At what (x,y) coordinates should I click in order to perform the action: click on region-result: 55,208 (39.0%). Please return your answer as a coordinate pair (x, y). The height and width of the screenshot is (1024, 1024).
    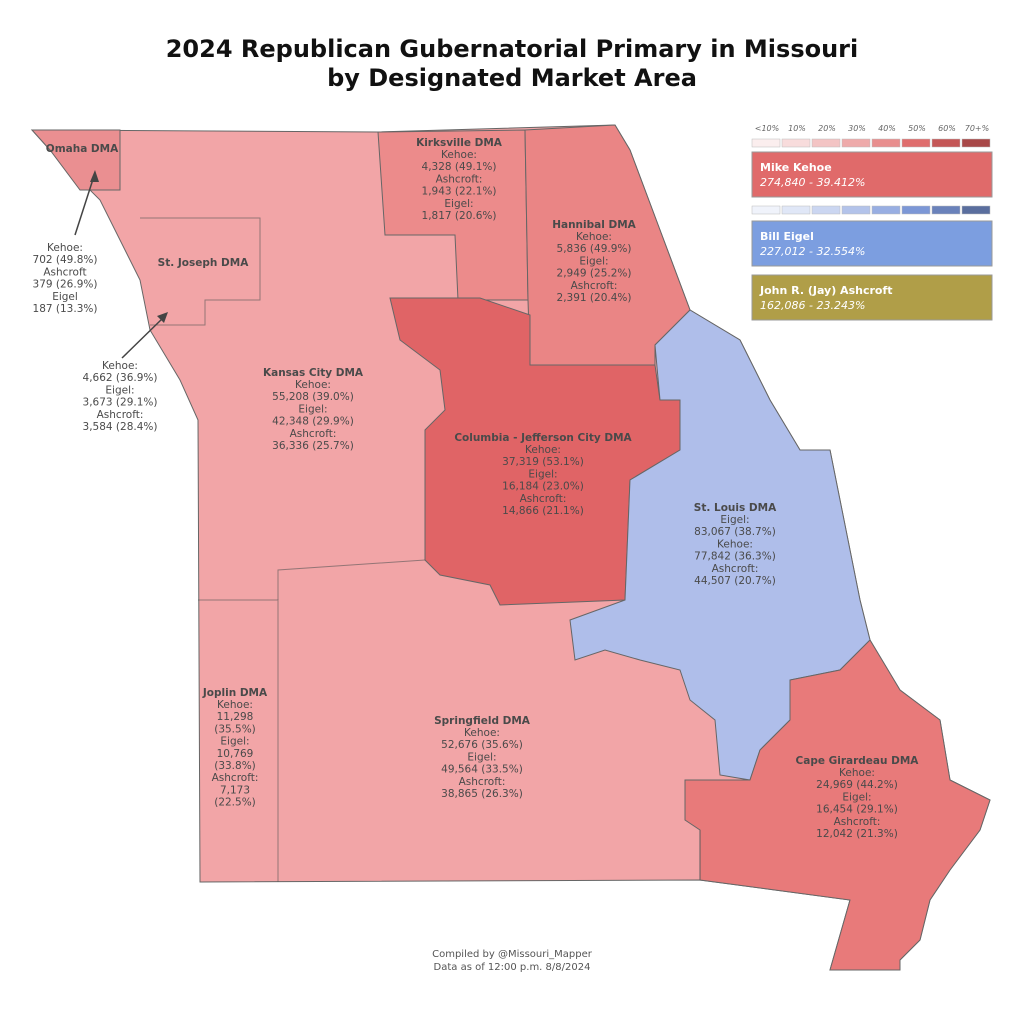
    Looking at the image, I should click on (313, 397).